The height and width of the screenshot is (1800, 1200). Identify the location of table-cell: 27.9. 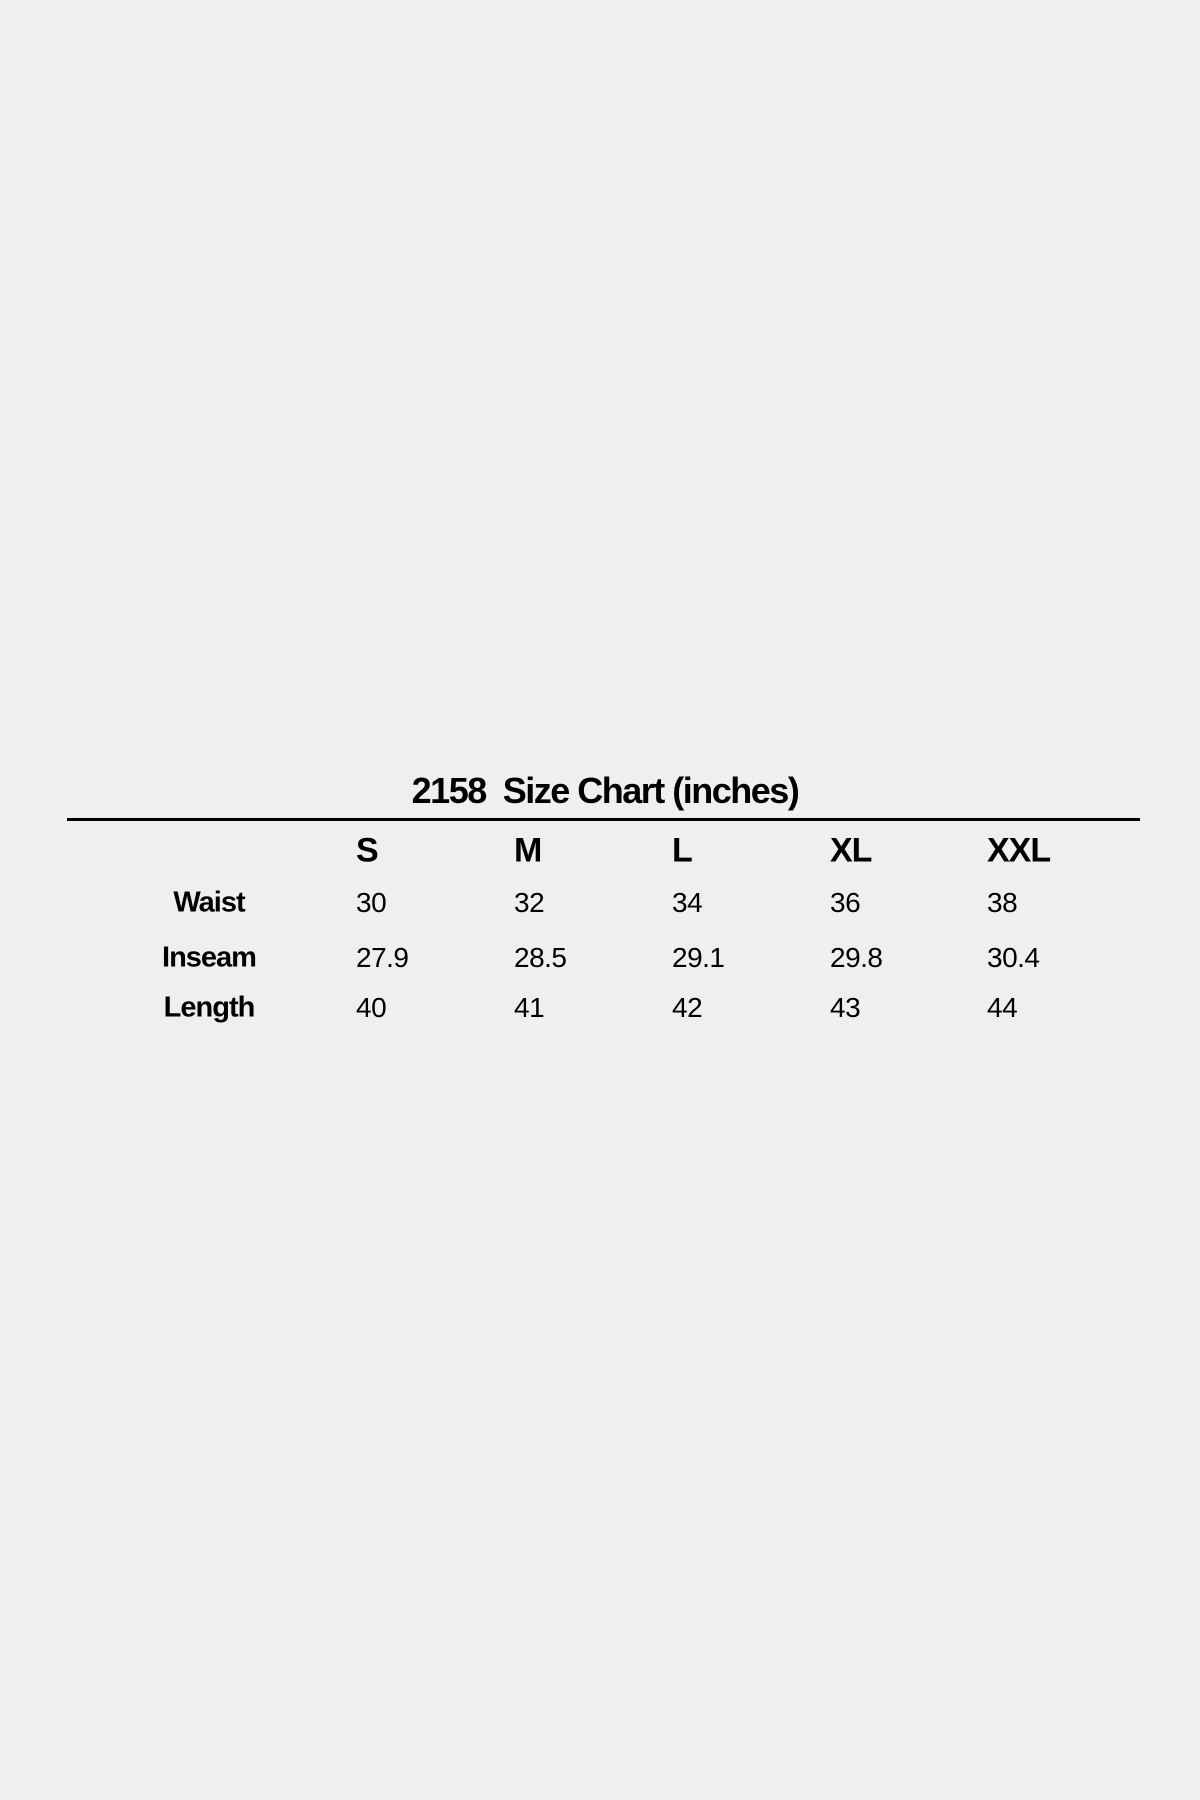
(382, 957).